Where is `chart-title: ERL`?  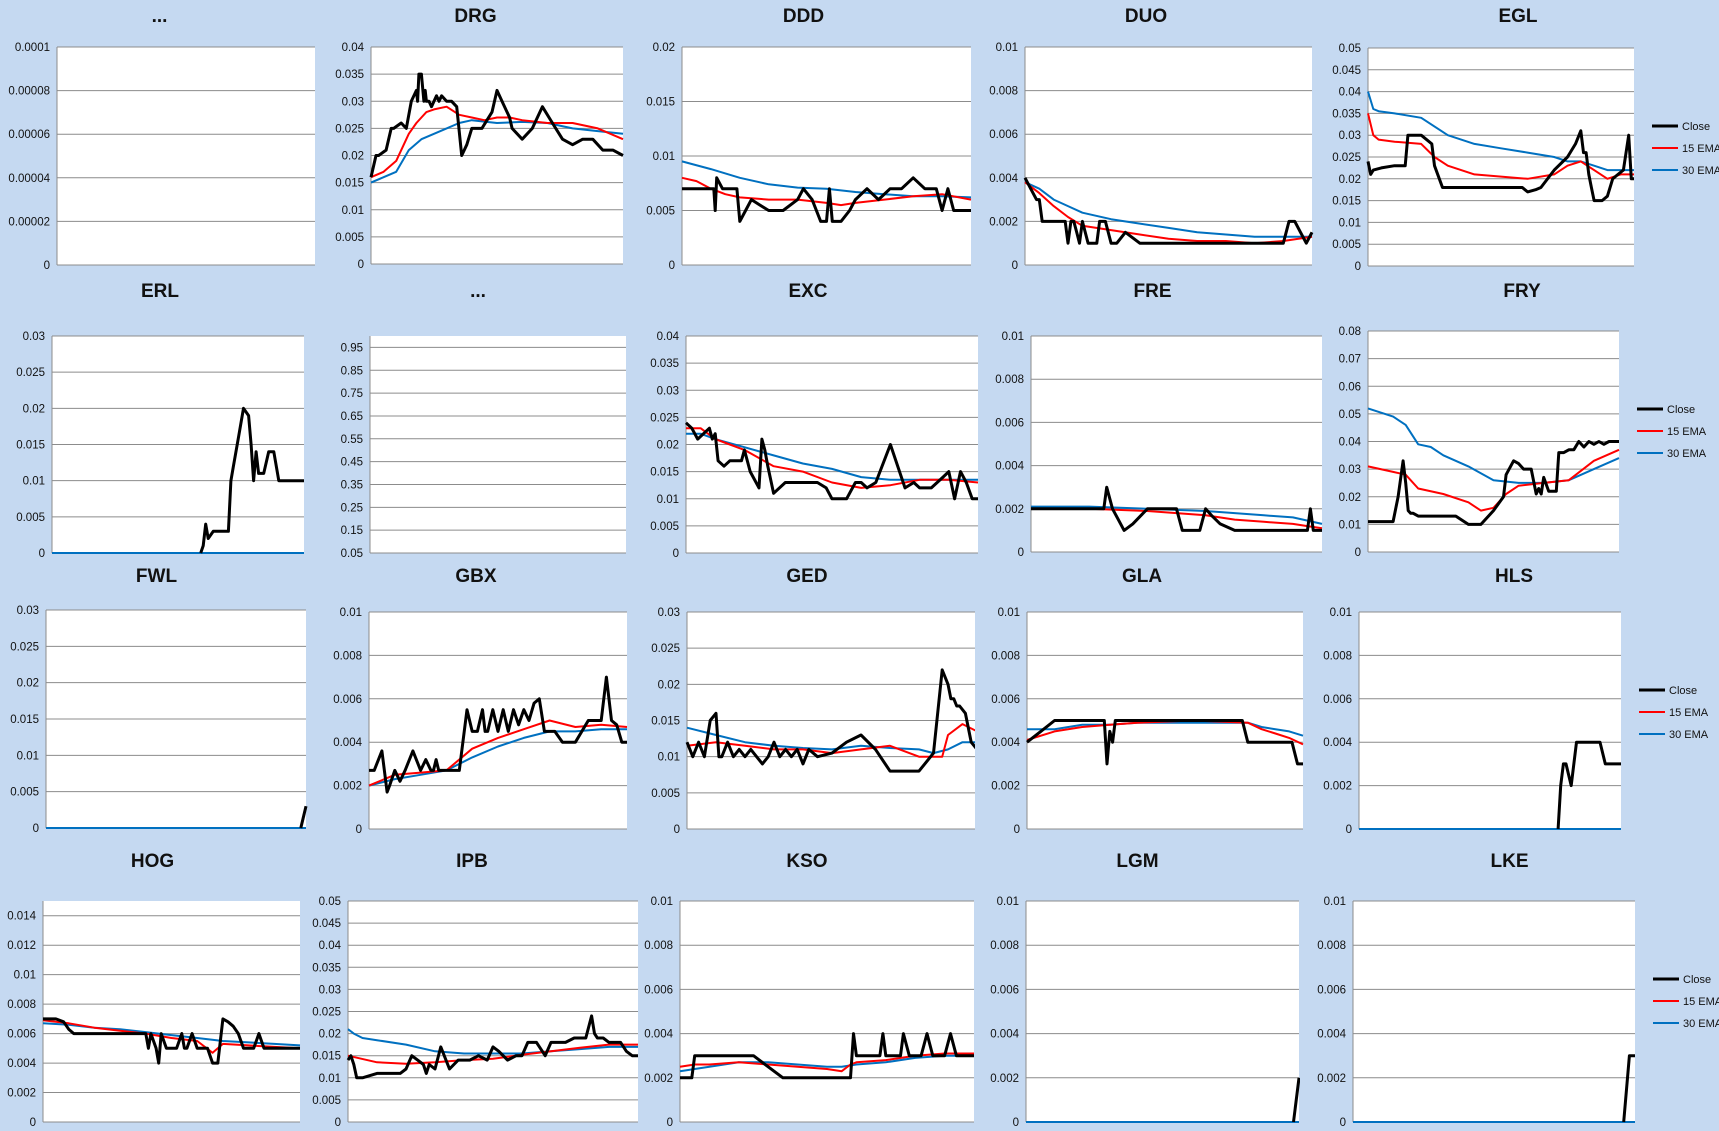
chart-title: ERL is located at coordinates (160, 291).